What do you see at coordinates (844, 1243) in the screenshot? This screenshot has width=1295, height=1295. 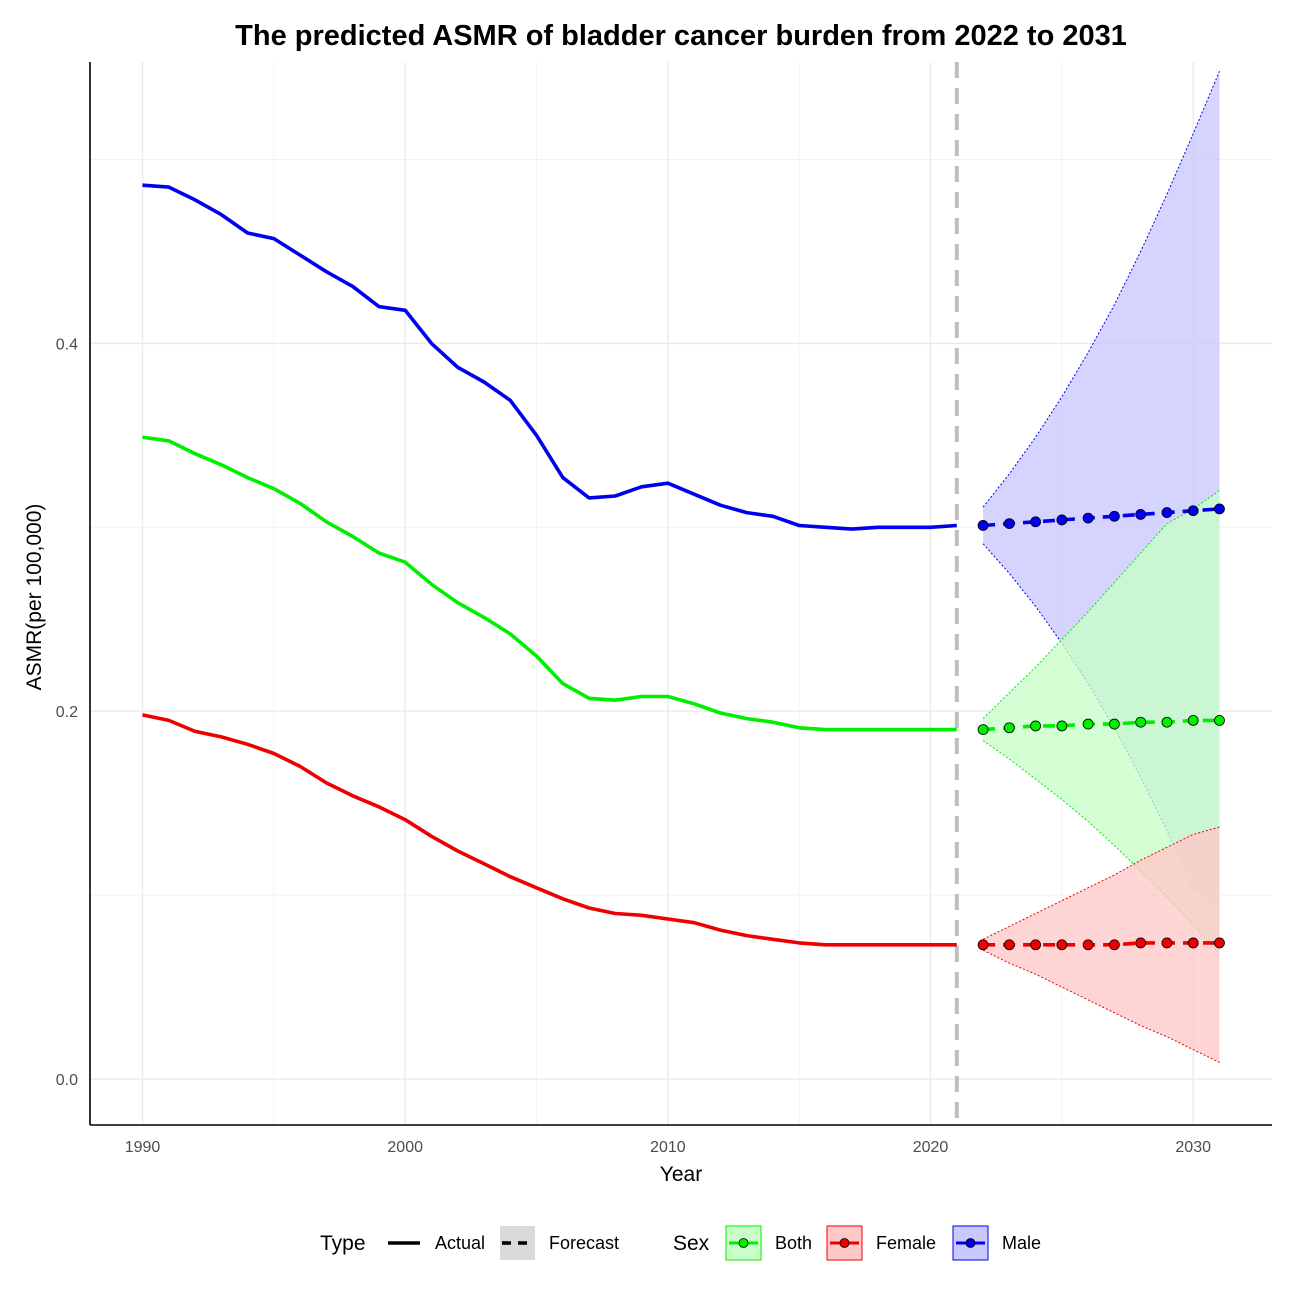 I see `legend-key-female-point` at bounding box center [844, 1243].